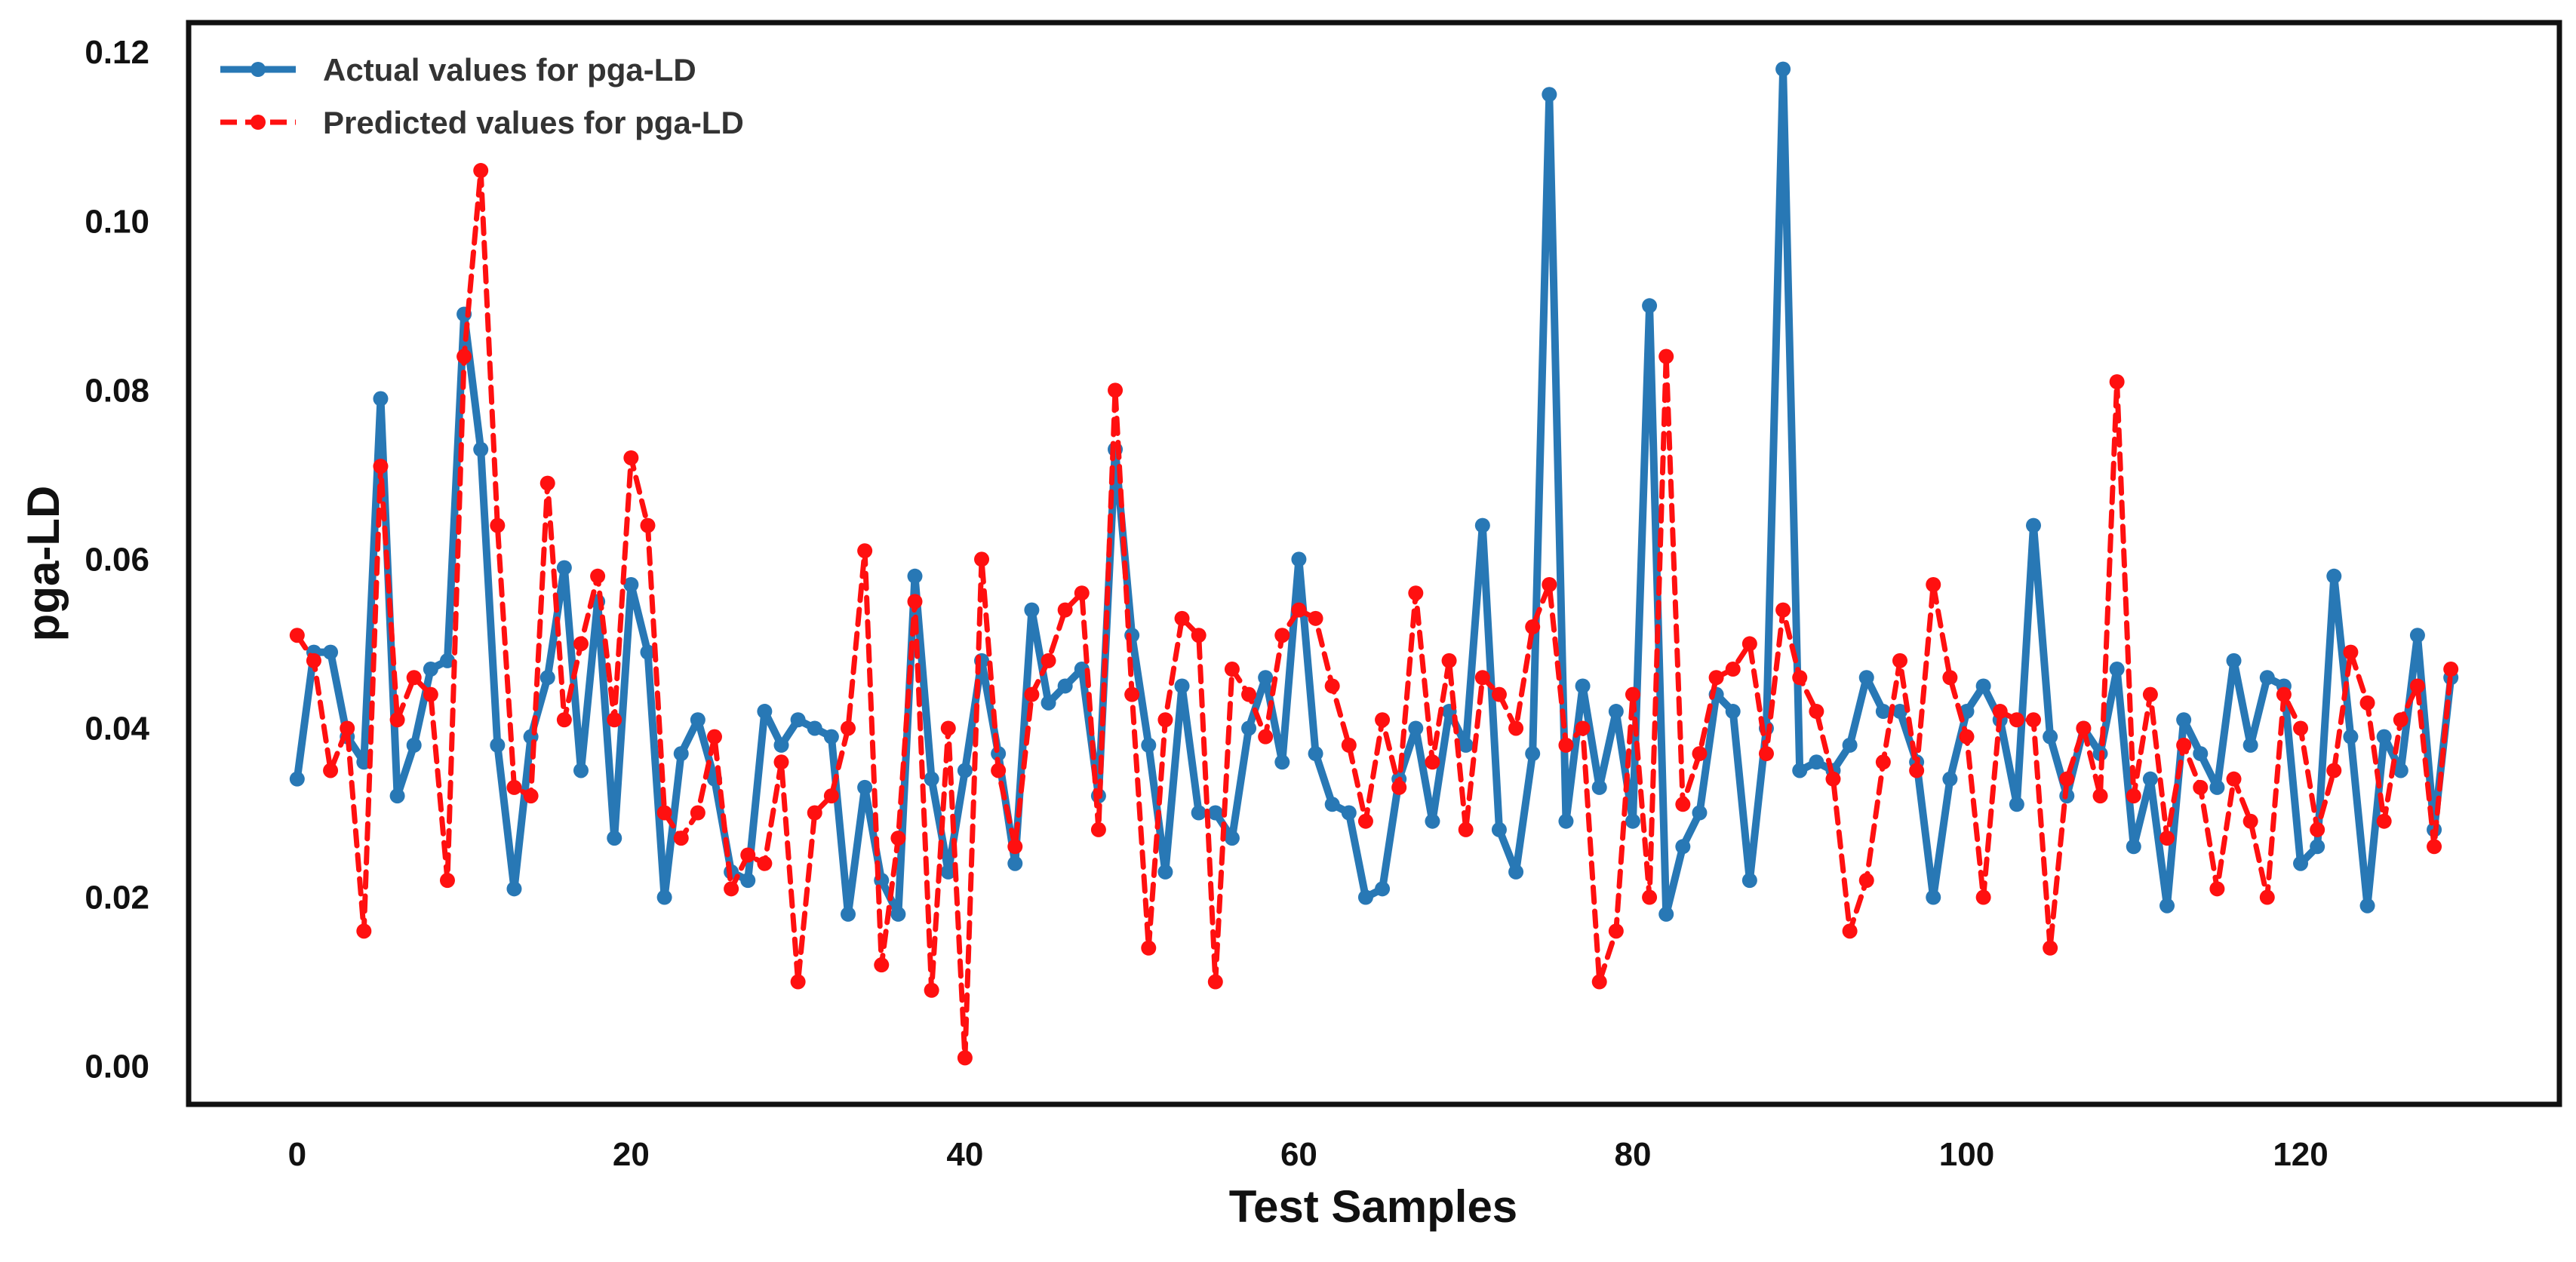  I want to click on x-tick-label: 0, so click(297, 1154).